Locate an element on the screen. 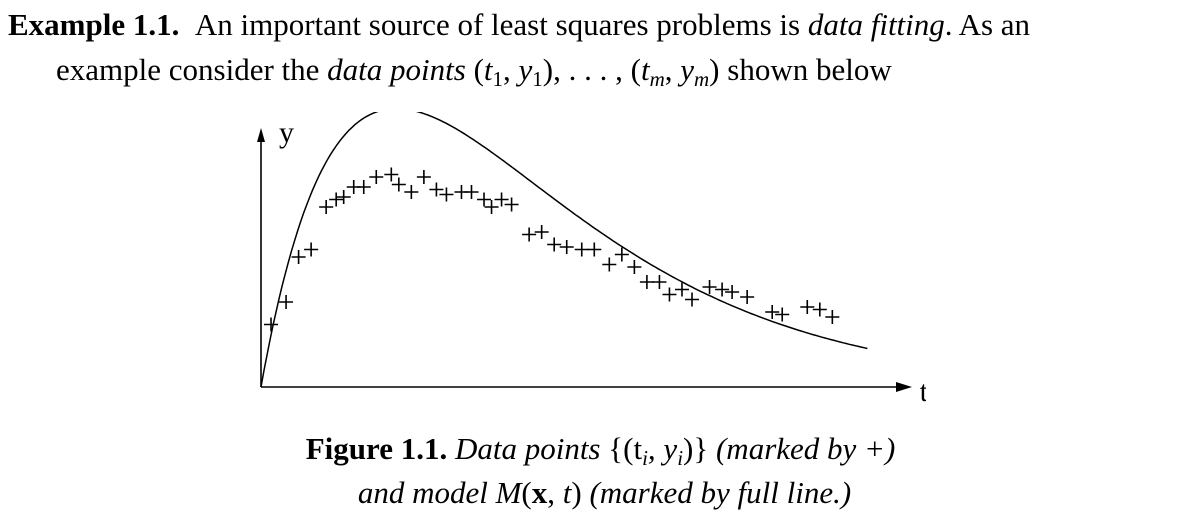  caption-sub-i-2: i is located at coordinates (680, 458).